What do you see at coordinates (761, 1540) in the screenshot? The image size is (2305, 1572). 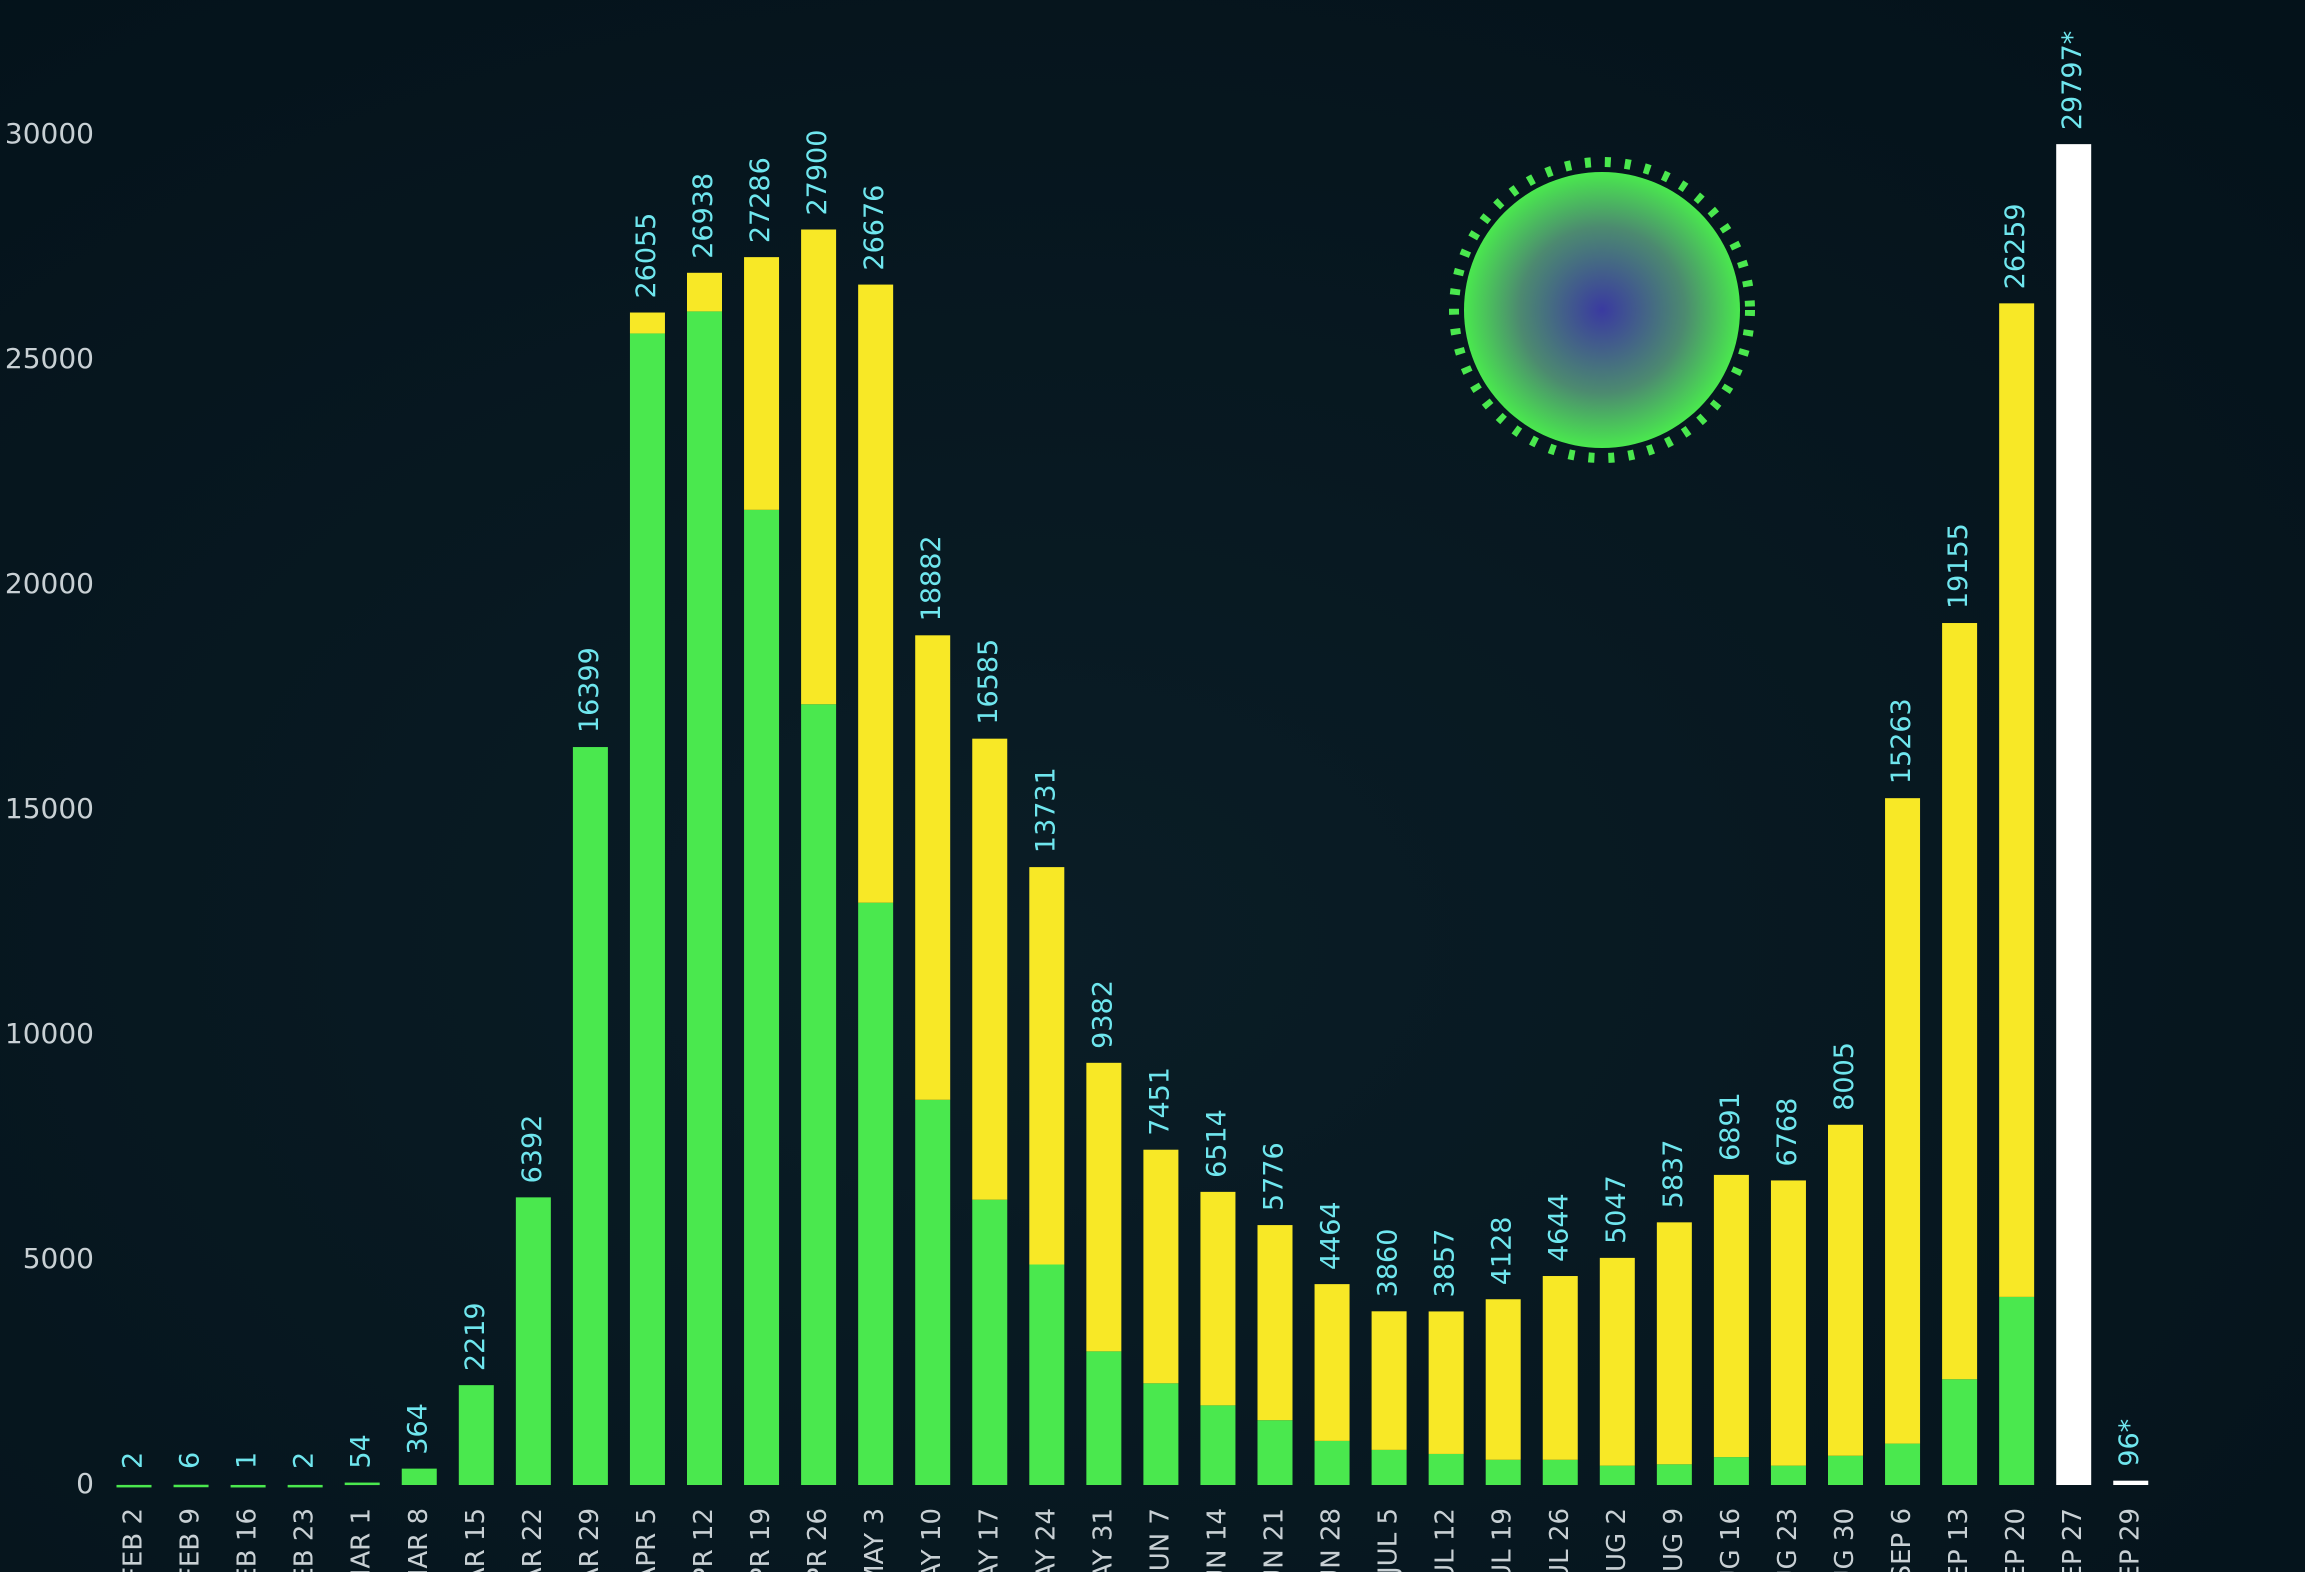 I see `x-tick-label: APR 19` at bounding box center [761, 1540].